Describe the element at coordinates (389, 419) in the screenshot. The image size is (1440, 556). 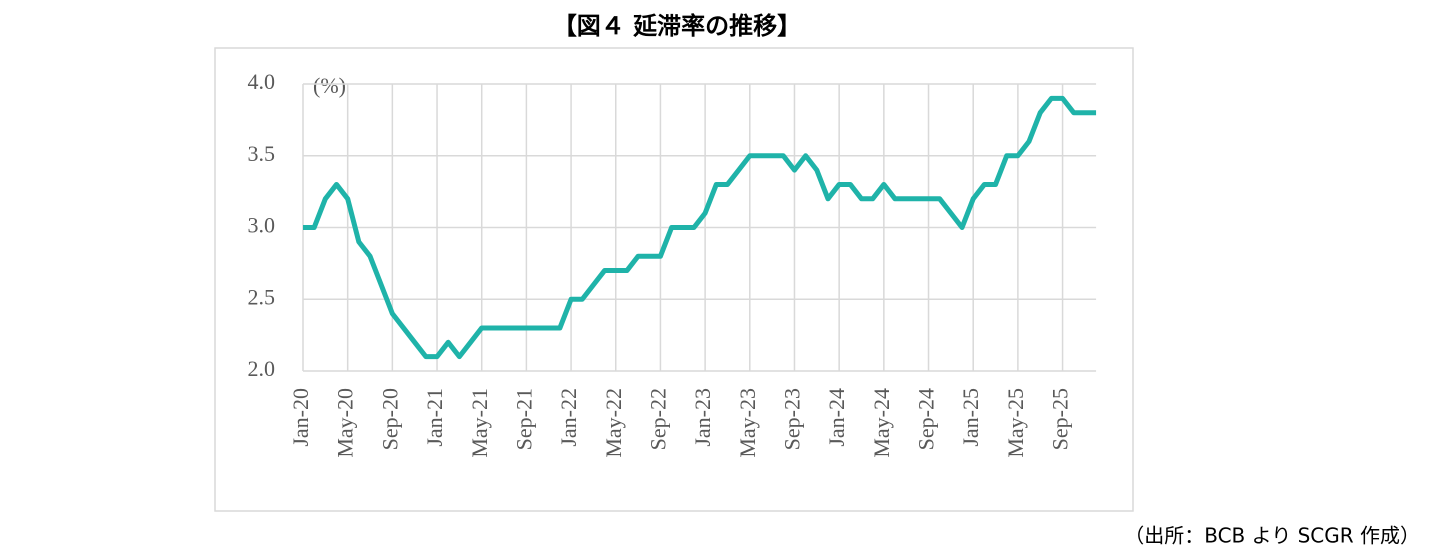
I see `x-tick-label: Sep-20` at that location.